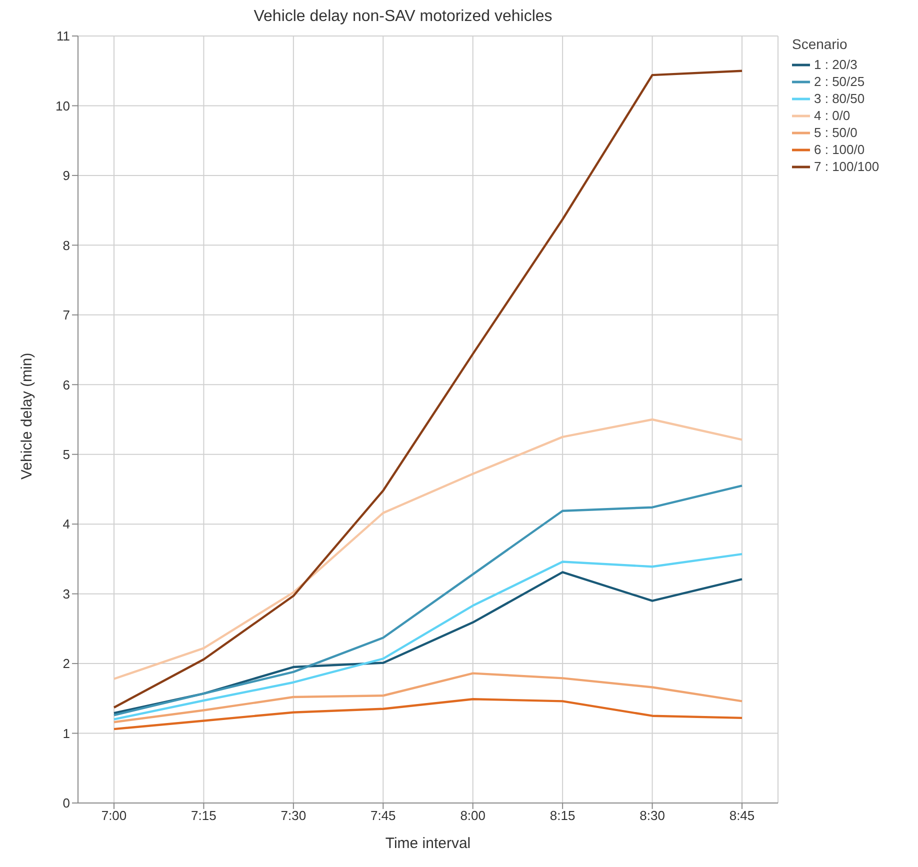 The height and width of the screenshot is (867, 918). I want to click on legend-title: Scenario, so click(820, 44).